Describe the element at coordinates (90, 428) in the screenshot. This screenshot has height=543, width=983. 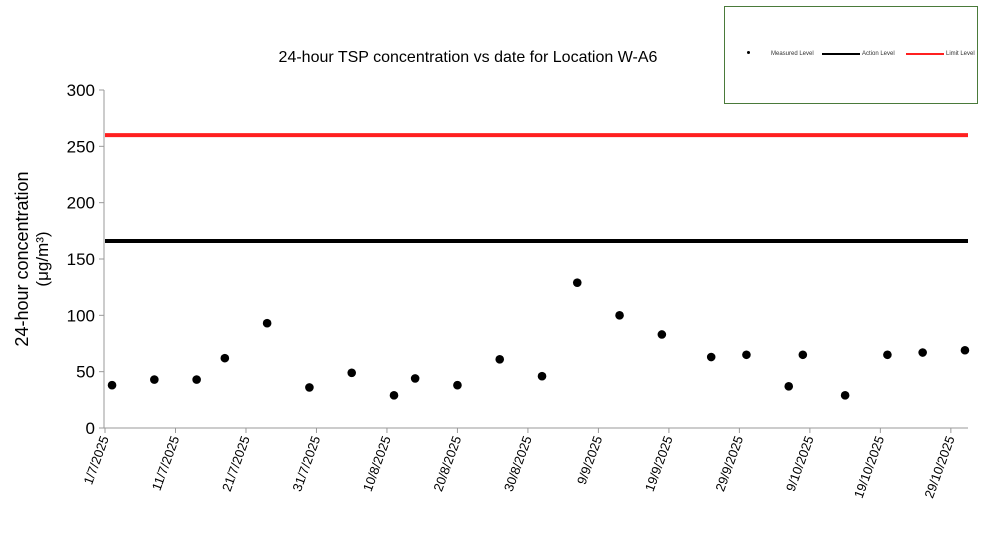
I see `y-tick-label: 0` at that location.